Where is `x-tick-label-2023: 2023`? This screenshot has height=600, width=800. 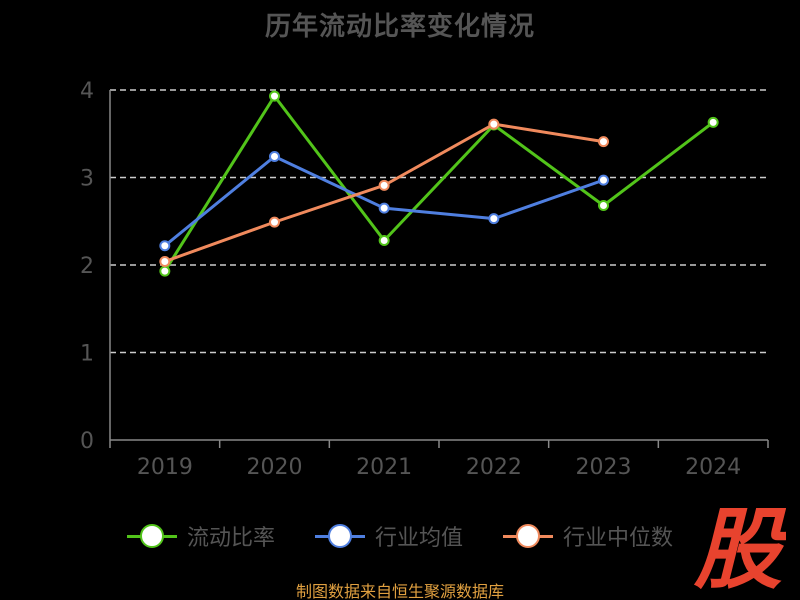
x-tick-label-2023: 2023 is located at coordinates (604, 467).